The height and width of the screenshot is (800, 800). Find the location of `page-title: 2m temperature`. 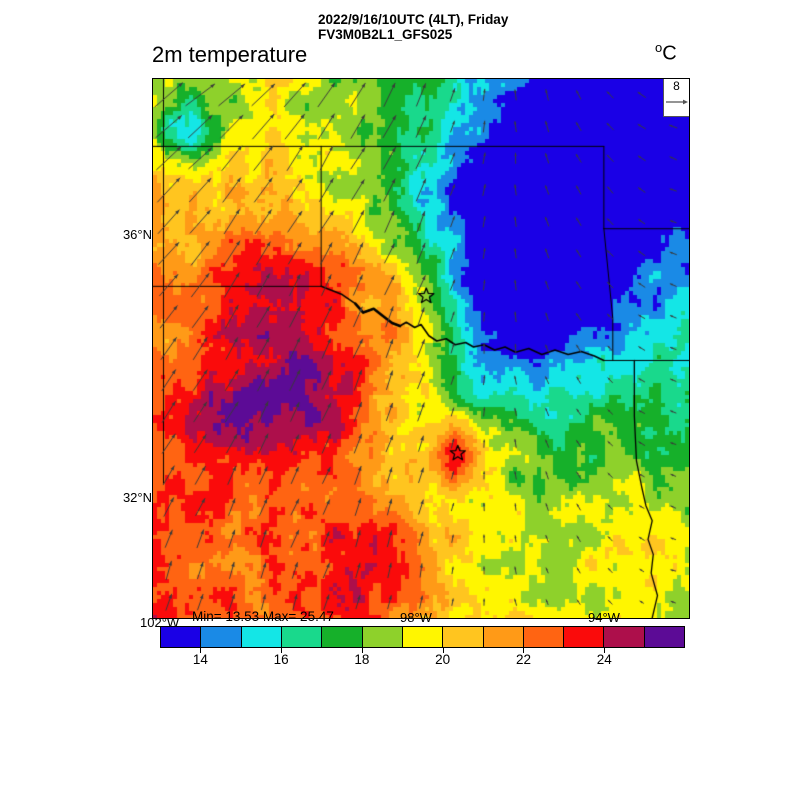

page-title: 2m temperature is located at coordinates (230, 54).